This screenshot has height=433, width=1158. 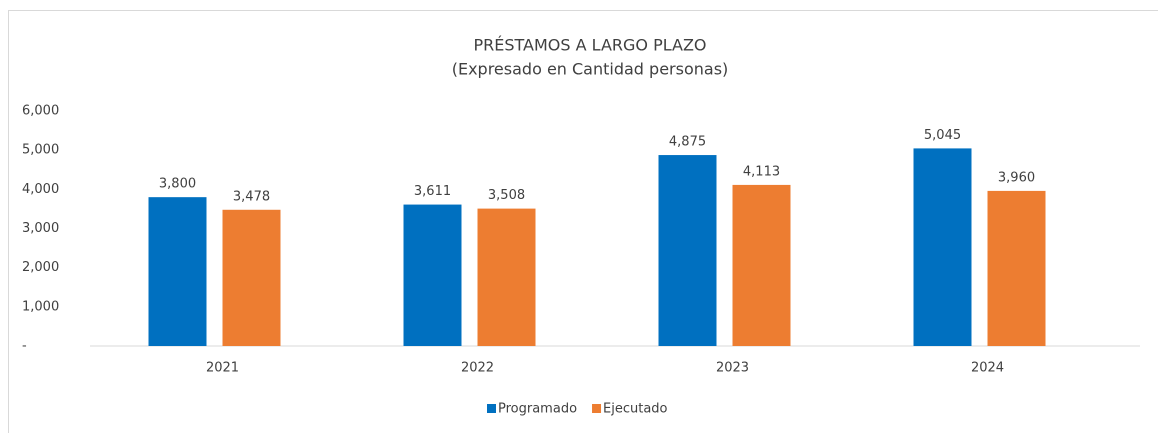 I want to click on y-tick-label: 1,000, so click(x=40, y=306).